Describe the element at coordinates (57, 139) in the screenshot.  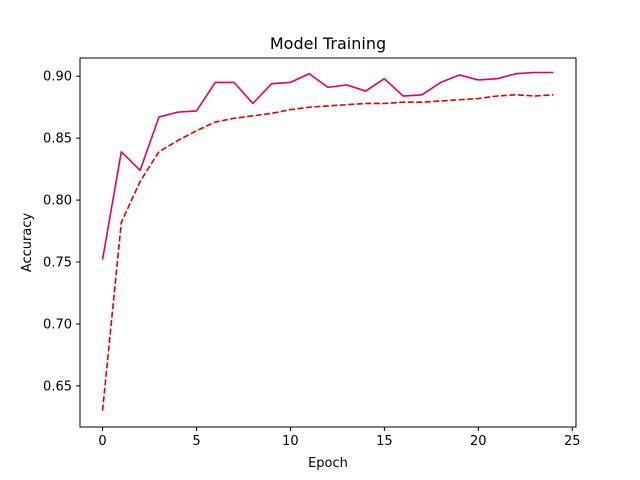
I see `y-tick-label: 0.85` at that location.